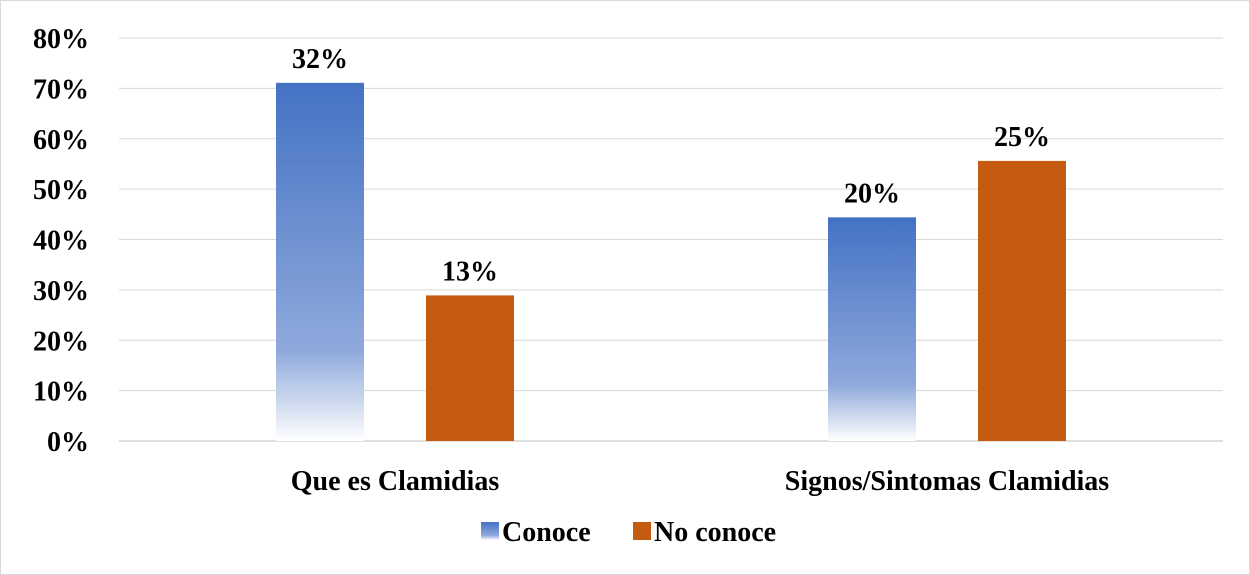 The height and width of the screenshot is (575, 1250). What do you see at coordinates (628, 532) in the screenshot?
I see `legend: Conoce No conoce` at bounding box center [628, 532].